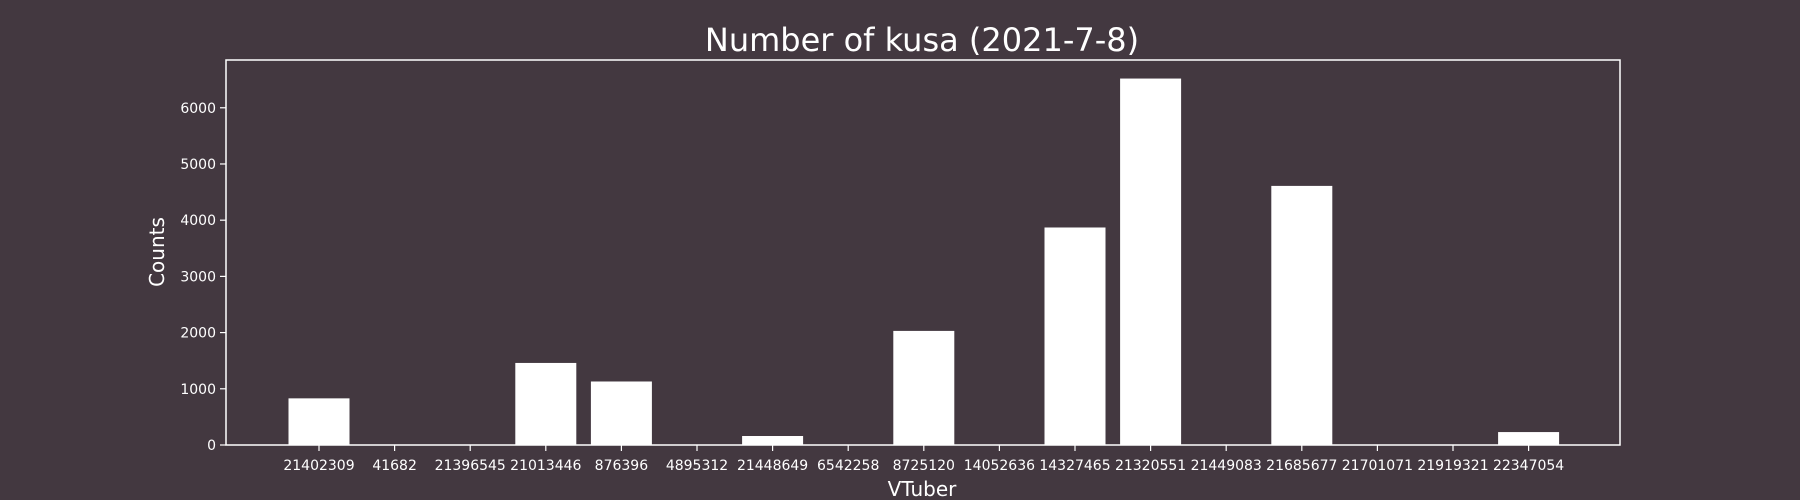 The width and height of the screenshot is (1800, 500). What do you see at coordinates (545, 466) in the screenshot?
I see `x-tick-label: 21013446` at bounding box center [545, 466].